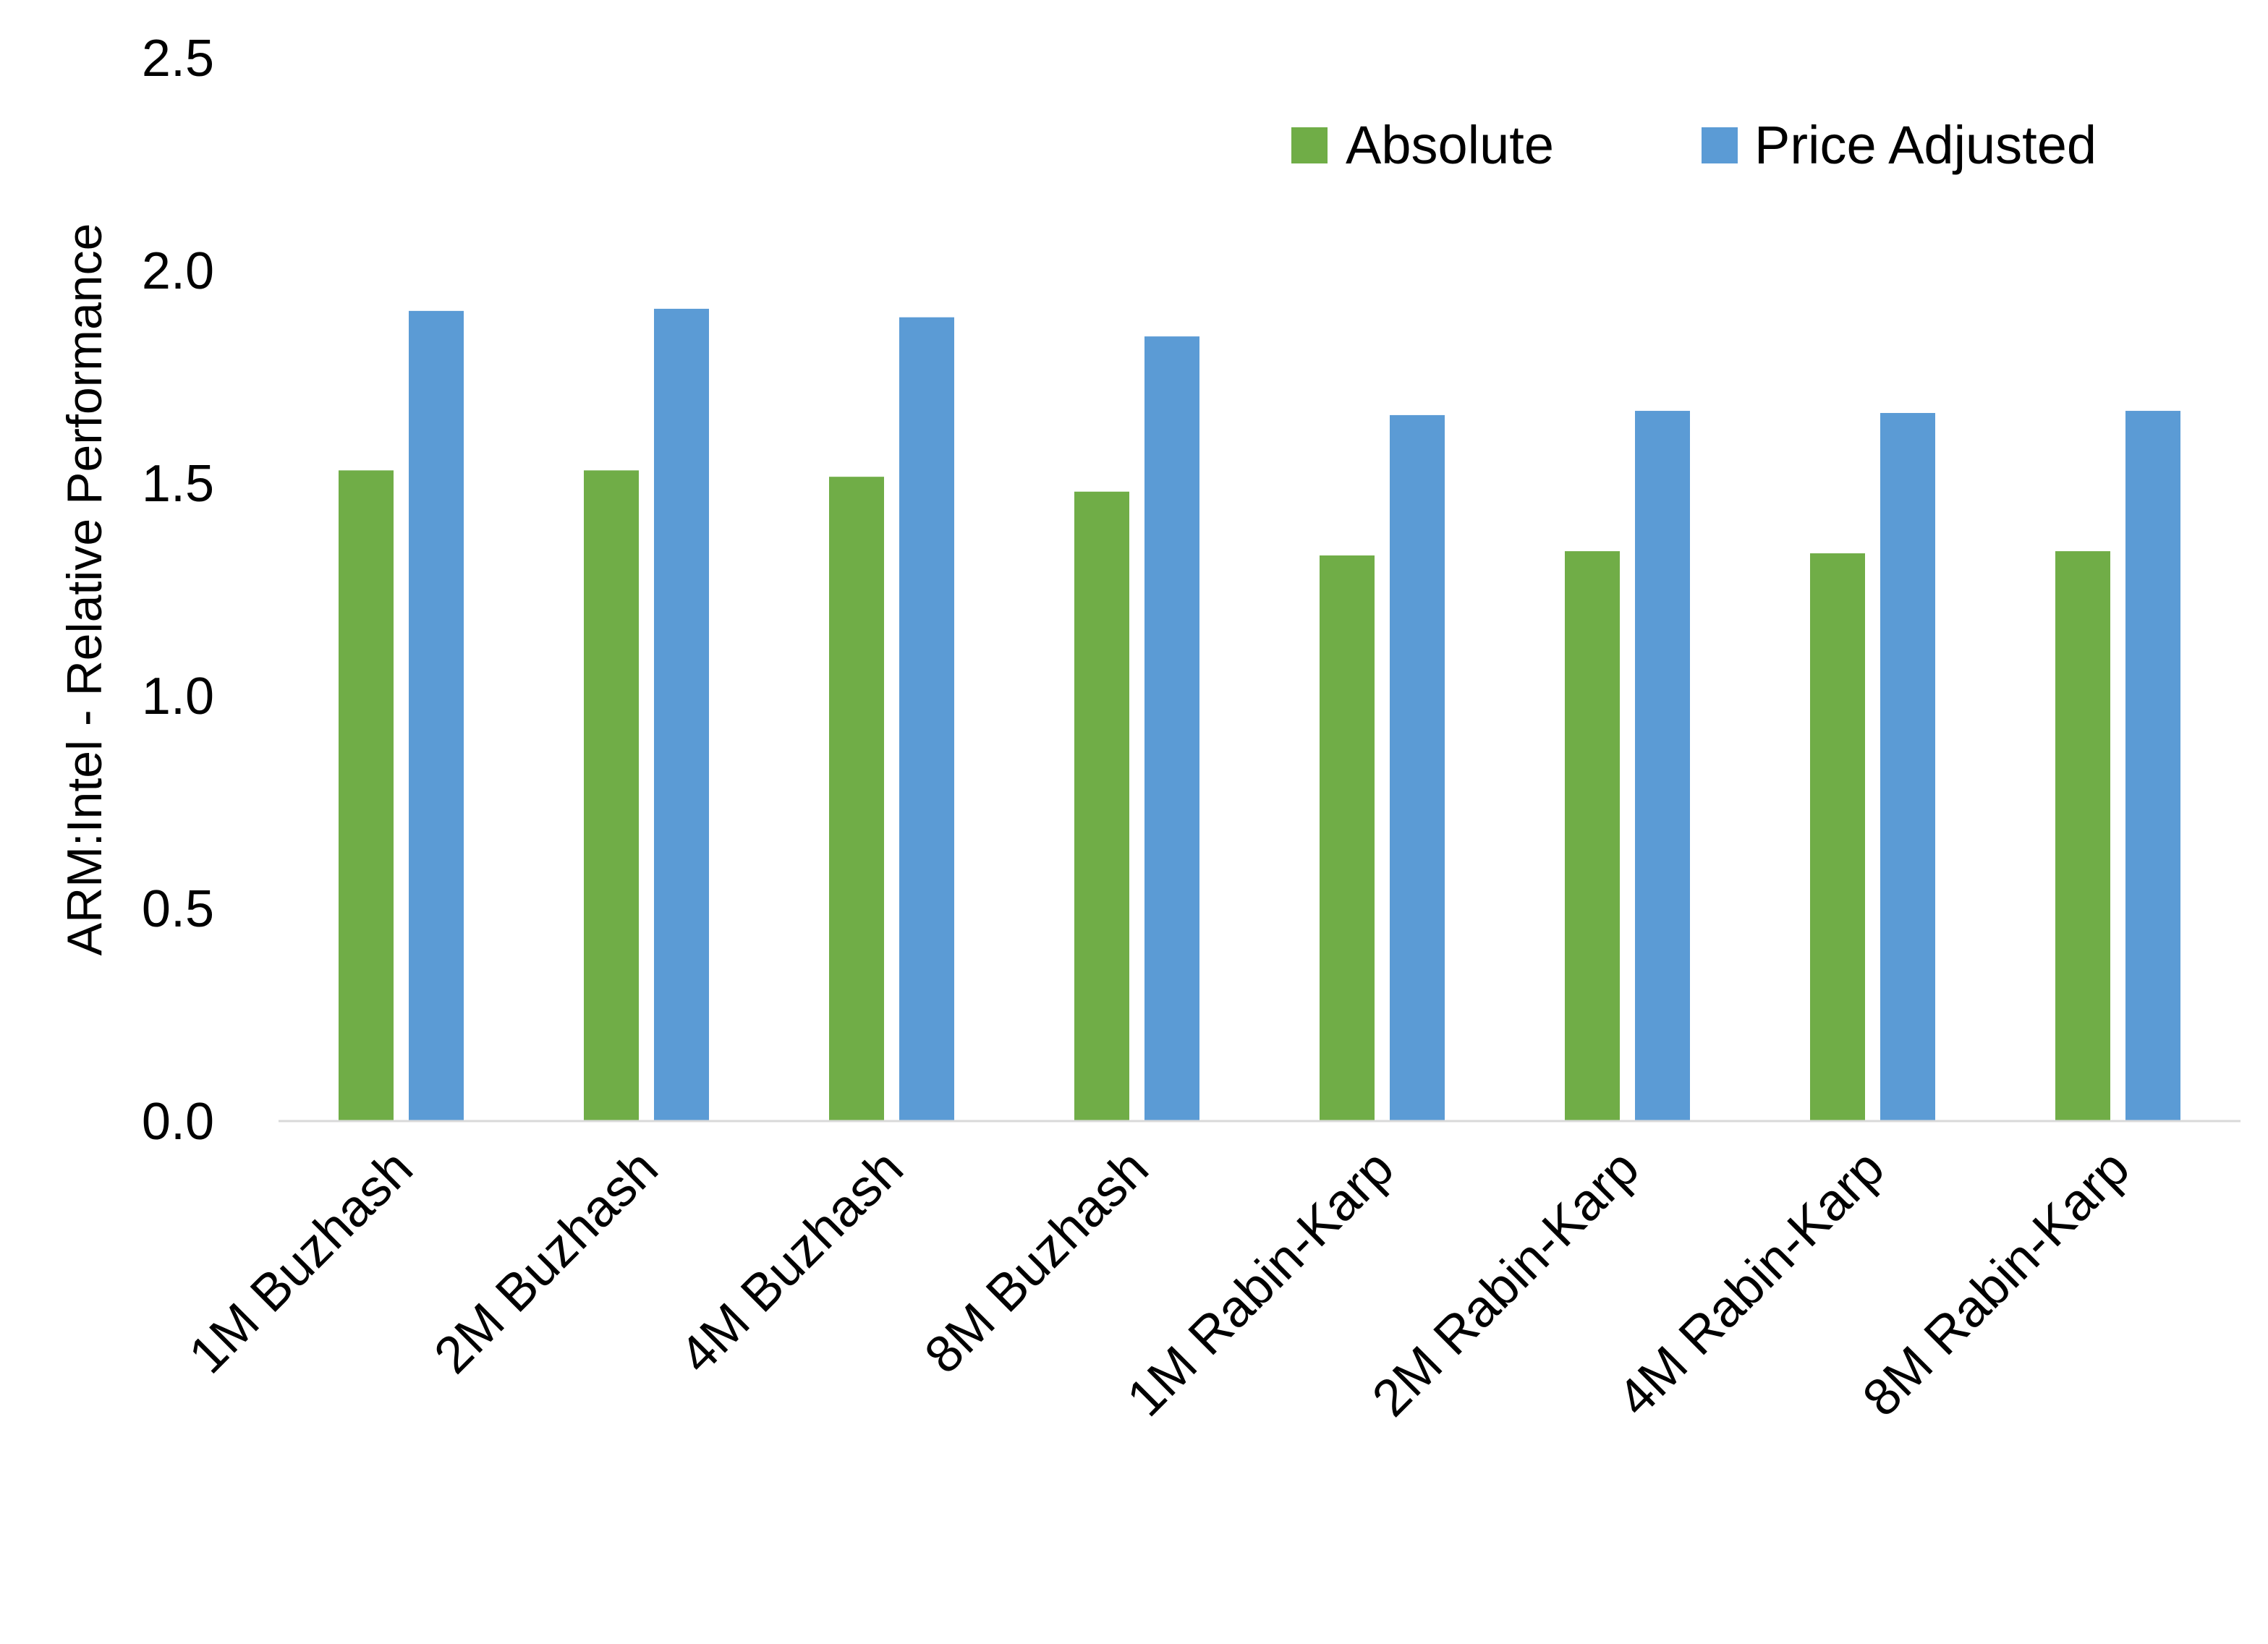  Describe the element at coordinates (1309, 145) in the screenshot. I see `legend-swatch-absolute` at that location.